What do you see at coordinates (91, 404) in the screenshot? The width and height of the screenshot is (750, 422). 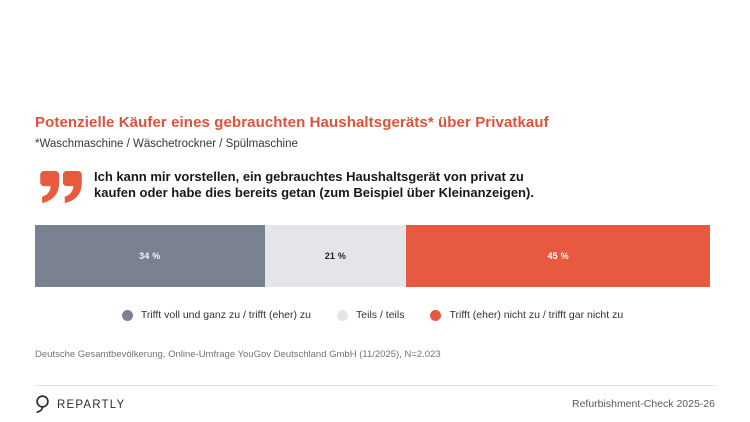 I see `brand-name: REPARTLY` at bounding box center [91, 404].